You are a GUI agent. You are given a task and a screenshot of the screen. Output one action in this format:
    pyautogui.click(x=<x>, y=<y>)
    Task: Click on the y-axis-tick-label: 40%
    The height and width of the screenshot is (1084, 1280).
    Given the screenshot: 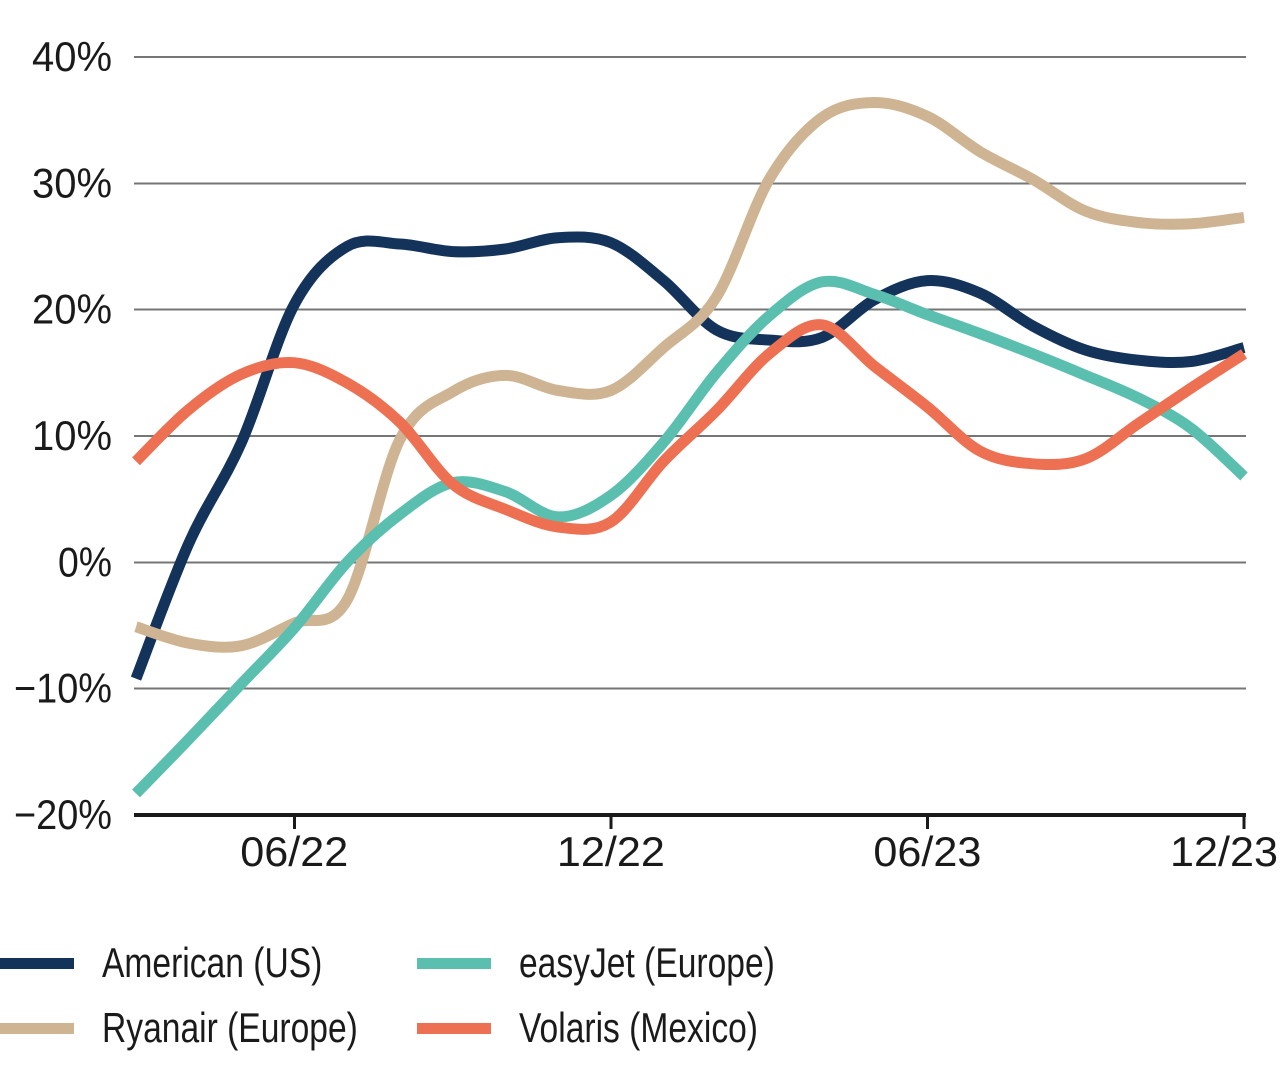 What is the action you would take?
    pyautogui.click(x=72, y=56)
    